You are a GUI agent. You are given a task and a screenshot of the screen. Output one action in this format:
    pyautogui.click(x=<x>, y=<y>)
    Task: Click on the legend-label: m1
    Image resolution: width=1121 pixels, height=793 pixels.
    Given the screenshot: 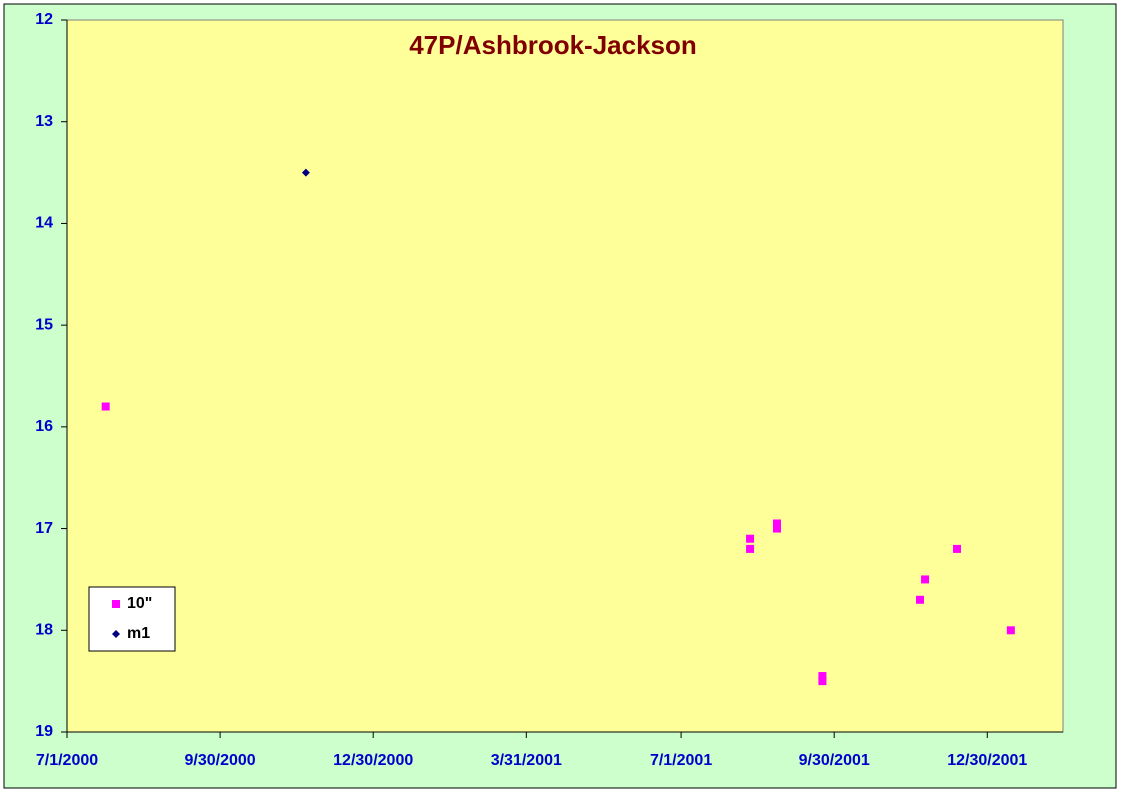 What is the action you would take?
    pyautogui.click(x=138, y=633)
    